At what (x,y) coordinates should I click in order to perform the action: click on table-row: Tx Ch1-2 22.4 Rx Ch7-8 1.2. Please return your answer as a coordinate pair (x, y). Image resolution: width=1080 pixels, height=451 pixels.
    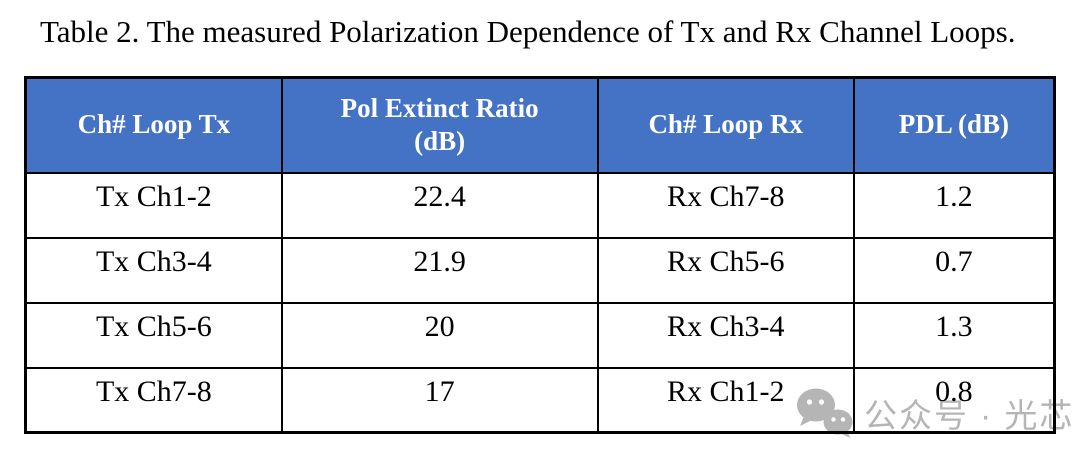
    Looking at the image, I should click on (540, 205).